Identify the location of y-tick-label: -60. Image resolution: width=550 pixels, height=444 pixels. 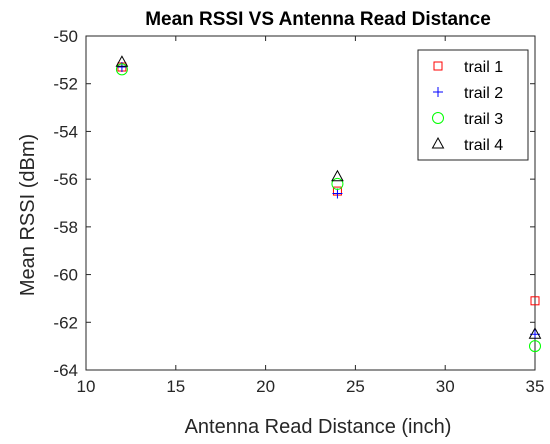
(65, 275).